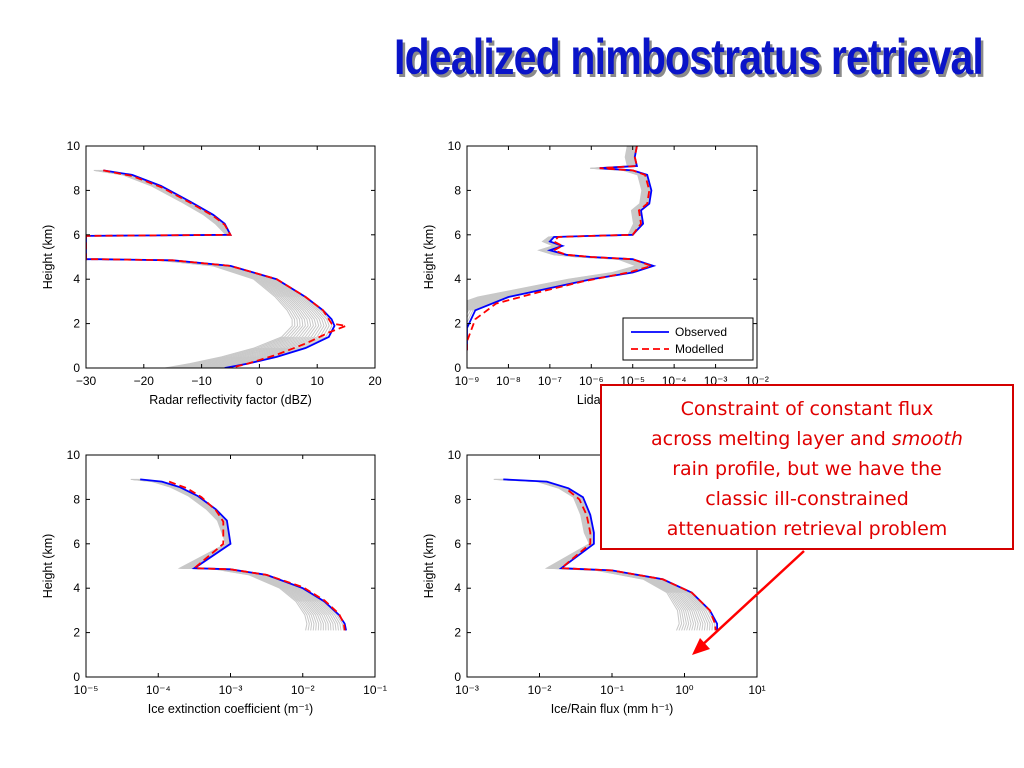 The height and width of the screenshot is (768, 1024). Describe the element at coordinates (701, 646) in the screenshot. I see `callout-arrow-head` at that location.